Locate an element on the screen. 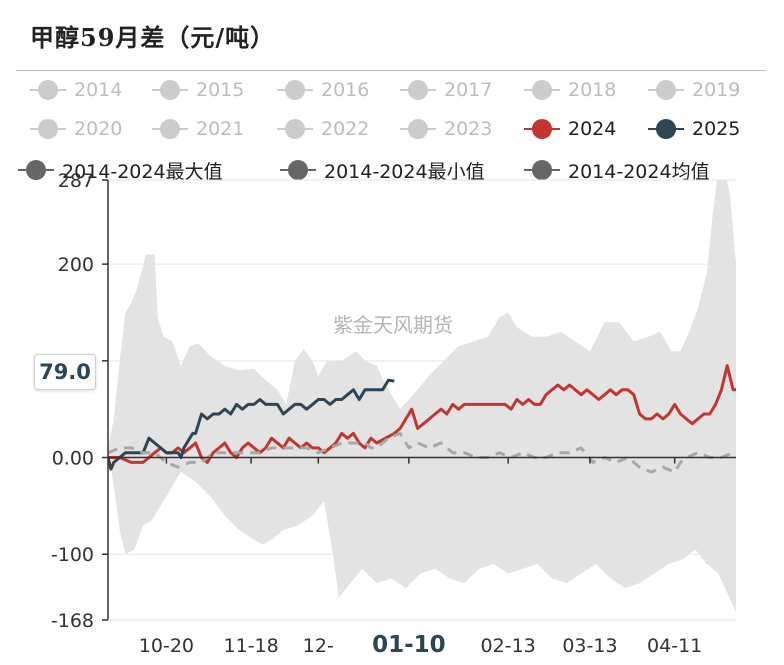 This screenshot has width=784, height=665. series-line-2024 is located at coordinates (422, 414).